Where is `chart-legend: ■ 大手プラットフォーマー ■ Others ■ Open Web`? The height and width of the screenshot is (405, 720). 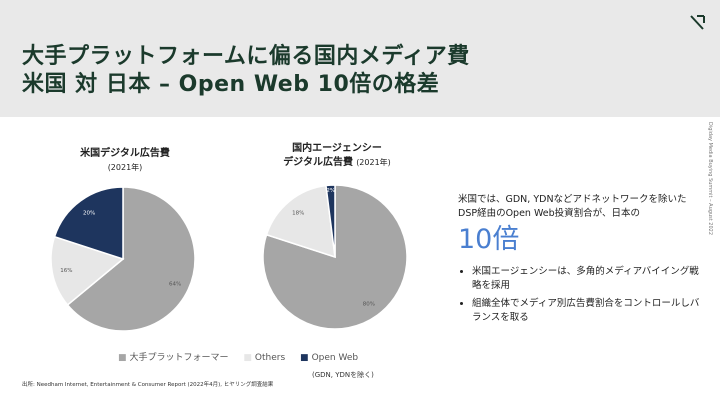 chart-legend: ■ 大手プラットフォーマー ■ Others ■ Open Web is located at coordinates (244, 357).